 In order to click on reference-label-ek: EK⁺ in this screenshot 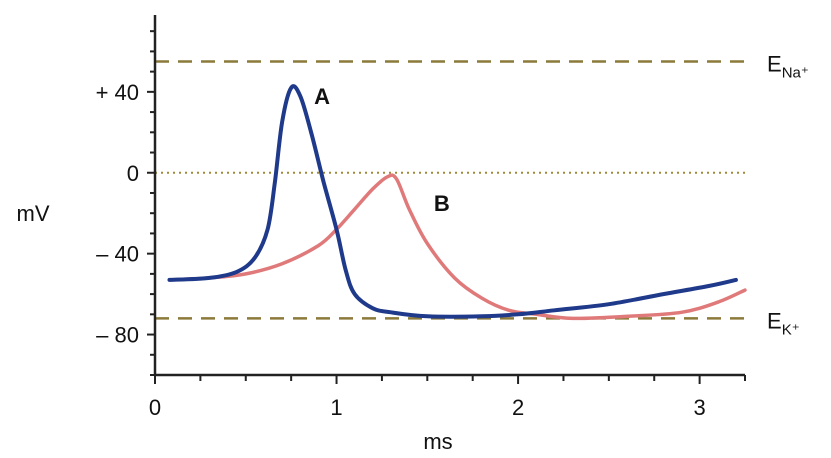, I will do `click(783, 323)`.